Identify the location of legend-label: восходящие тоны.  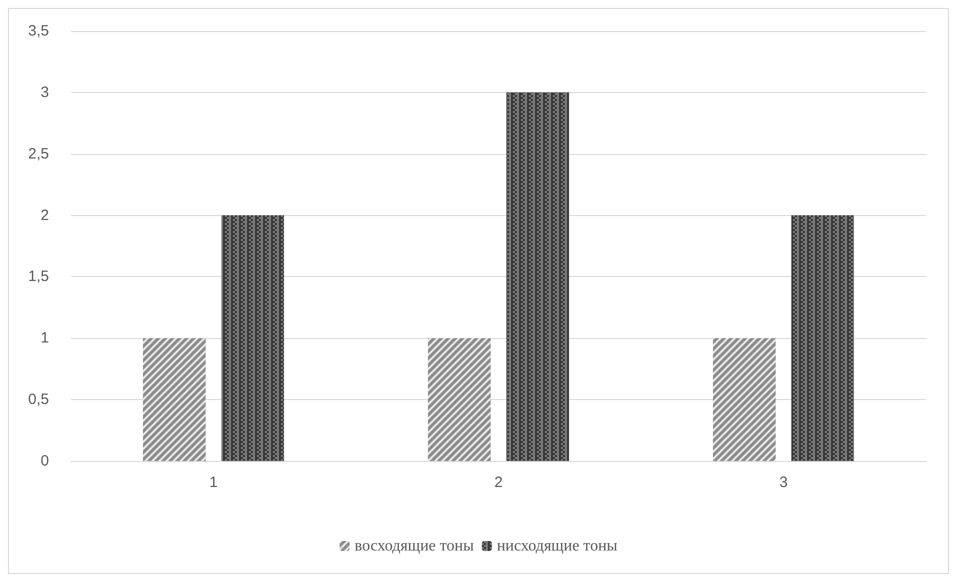
(414, 546).